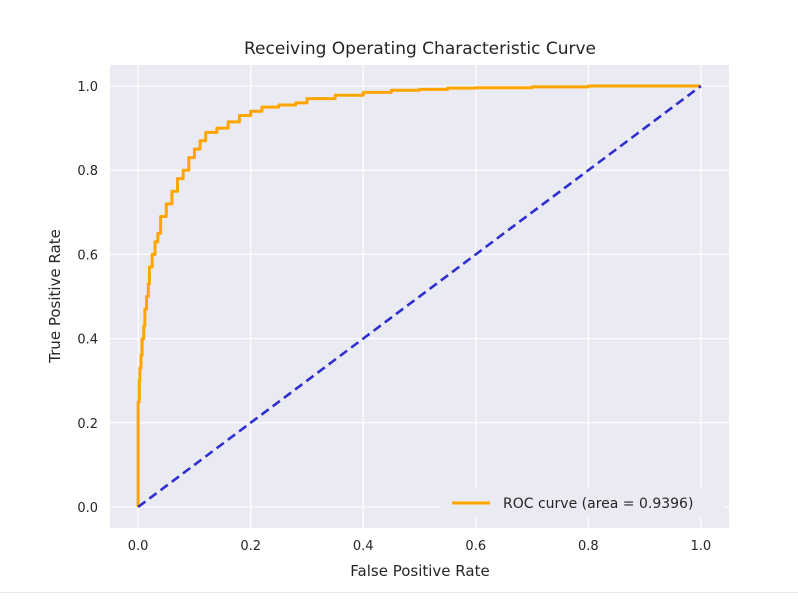 The width and height of the screenshot is (798, 612). Describe the element at coordinates (598, 504) in the screenshot. I see `legend-label-roc: ROC curve (area = 0.9396)` at that location.